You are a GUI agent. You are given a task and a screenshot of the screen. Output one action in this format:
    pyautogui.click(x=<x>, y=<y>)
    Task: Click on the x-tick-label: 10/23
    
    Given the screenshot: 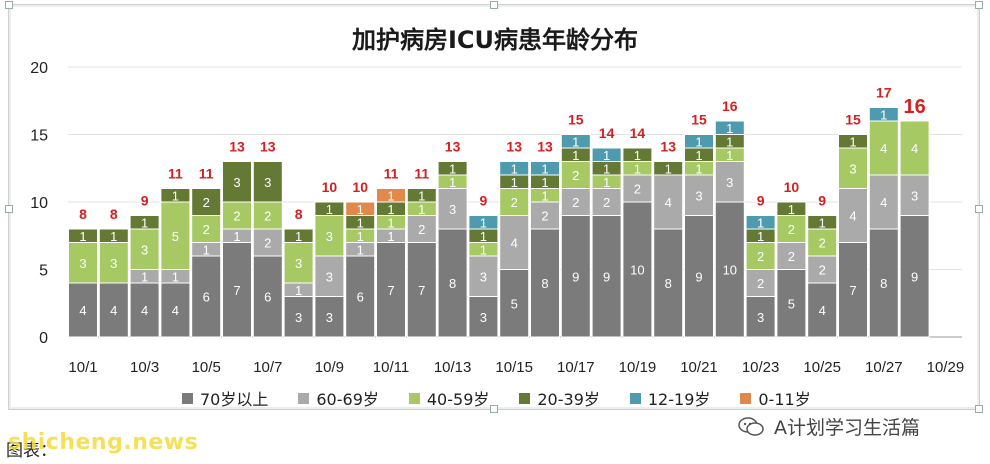 What is the action you would take?
    pyautogui.click(x=761, y=367)
    